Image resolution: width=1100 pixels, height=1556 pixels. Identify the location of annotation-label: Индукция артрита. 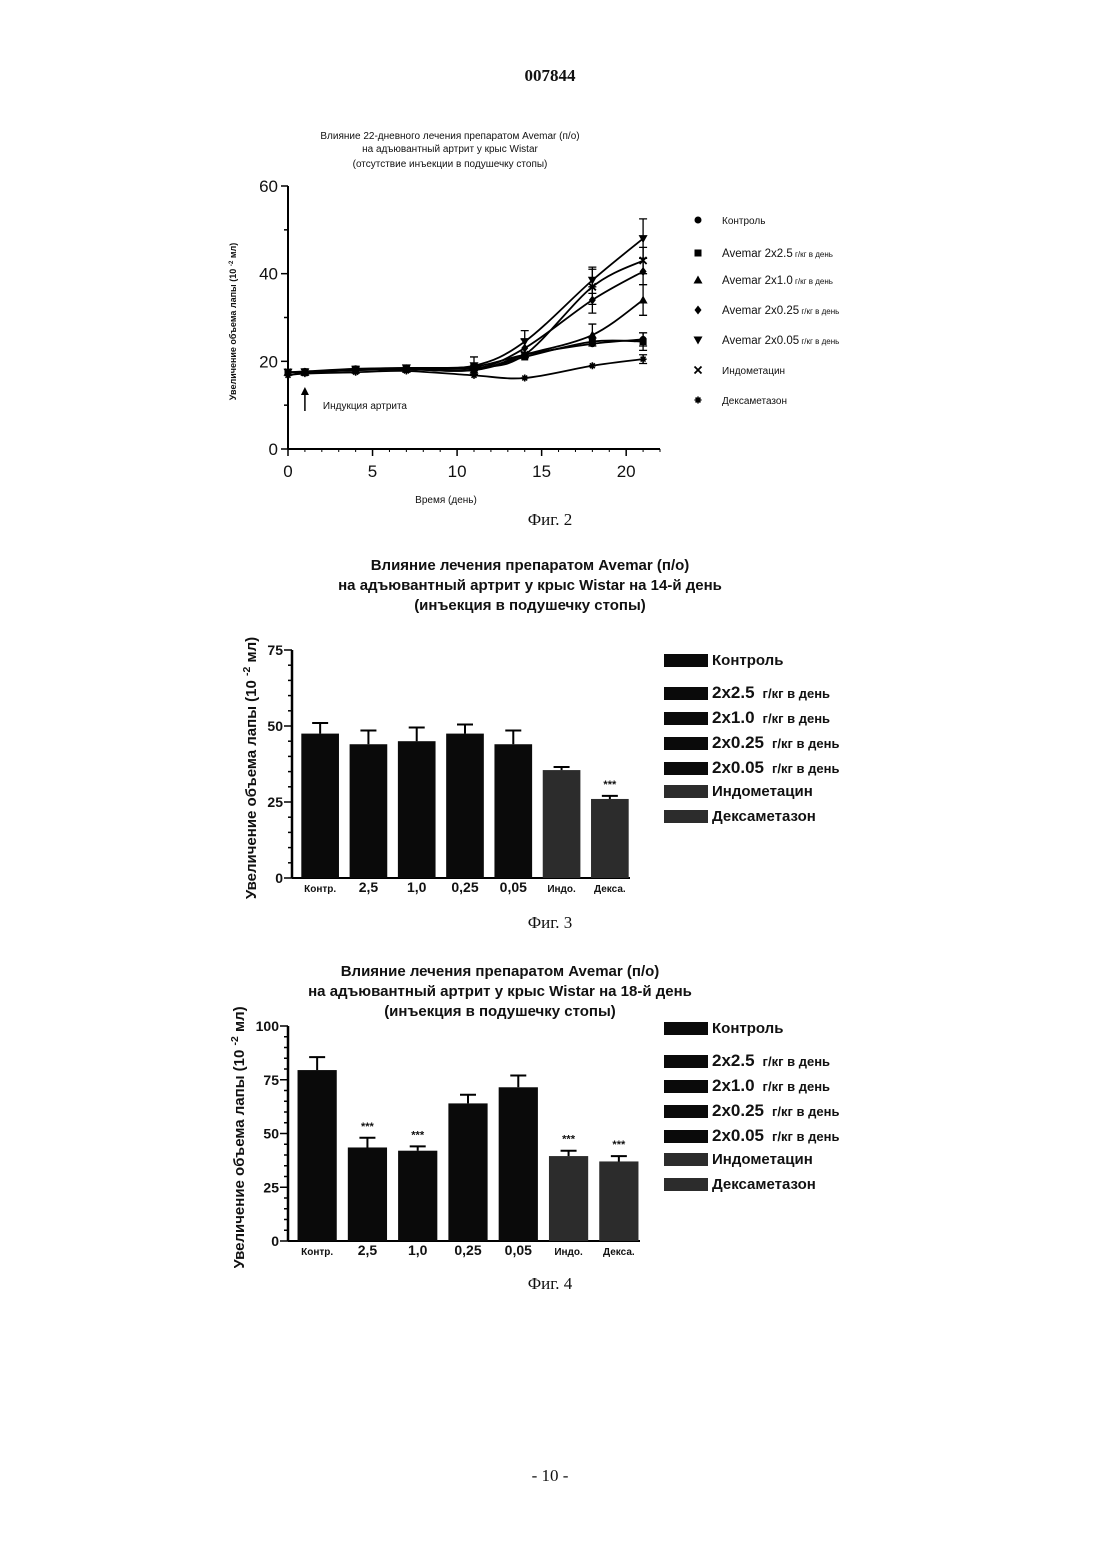
(365, 406).